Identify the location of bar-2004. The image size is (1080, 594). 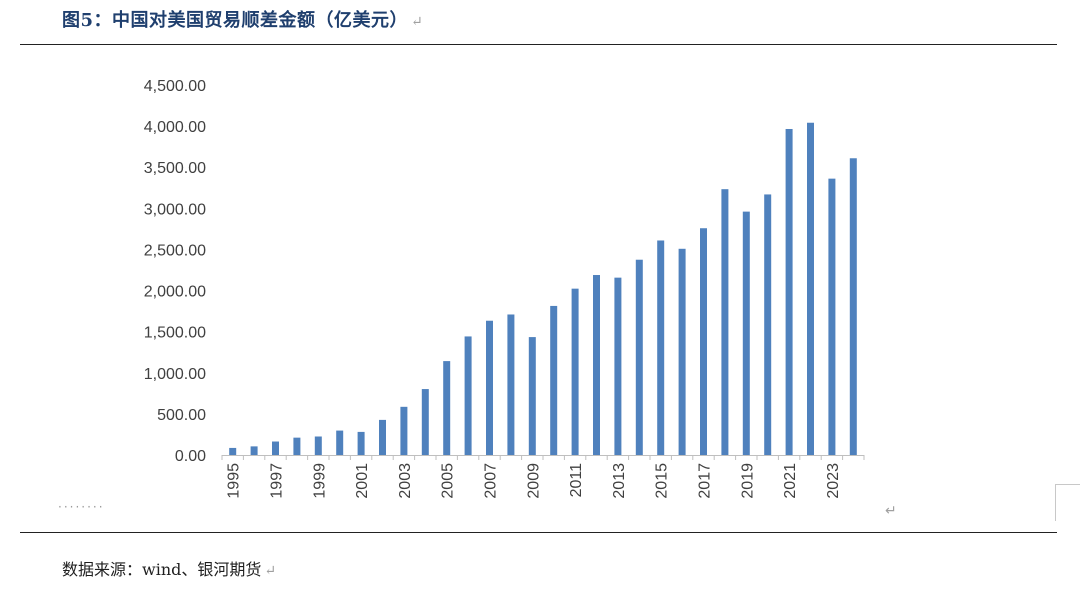
(425, 422).